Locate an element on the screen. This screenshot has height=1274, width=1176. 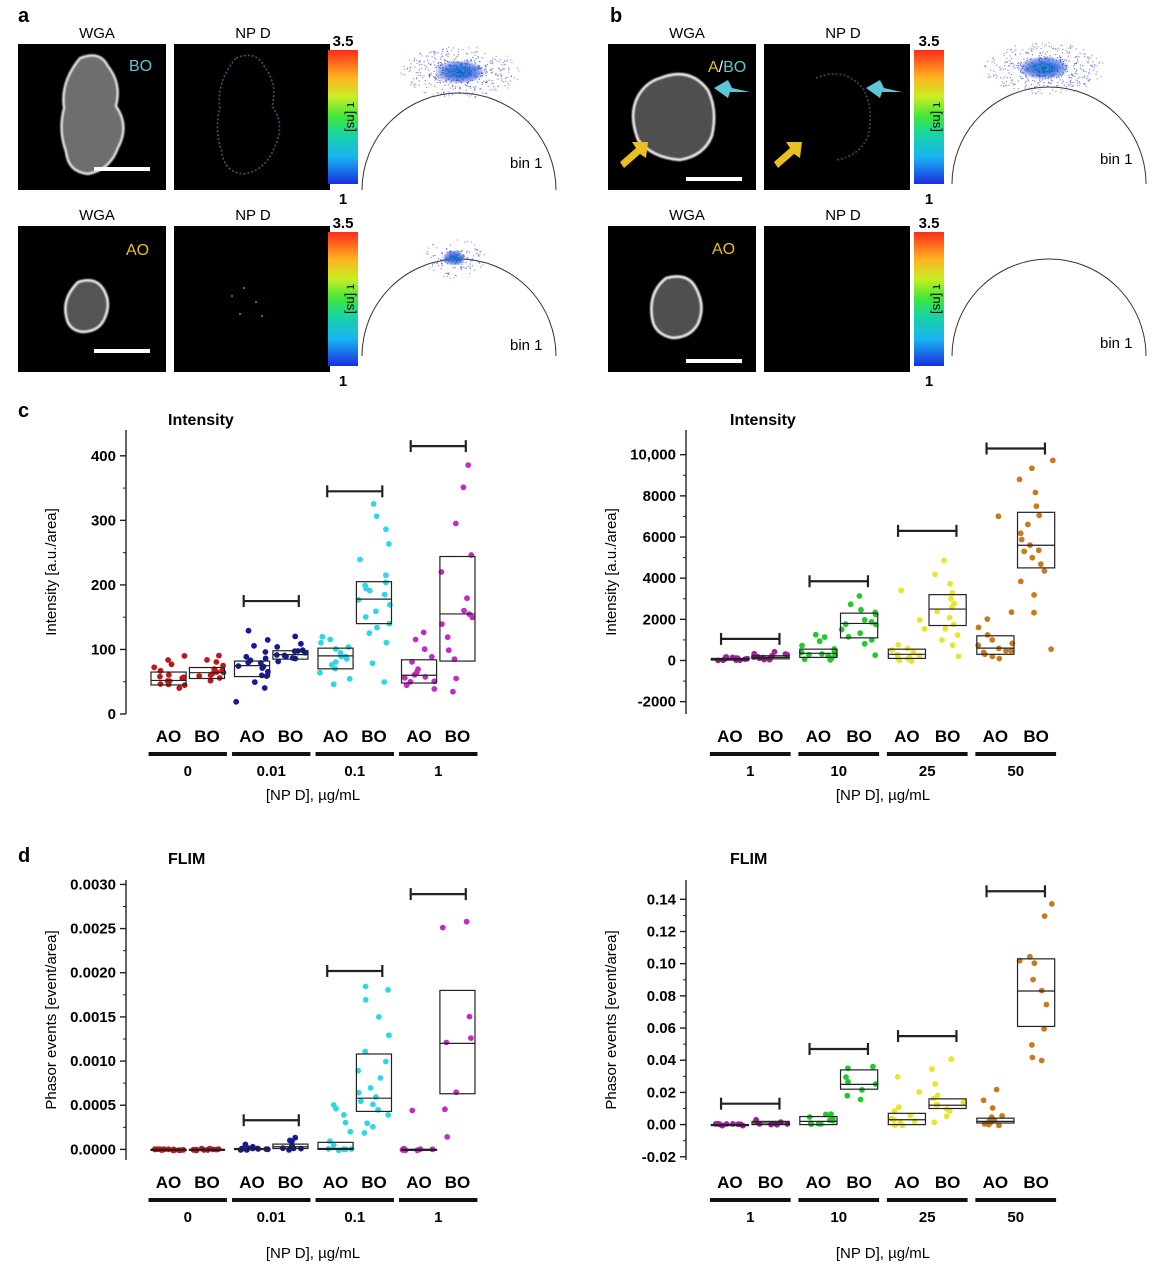
y-tick-label: 300 is located at coordinates (103, 520).